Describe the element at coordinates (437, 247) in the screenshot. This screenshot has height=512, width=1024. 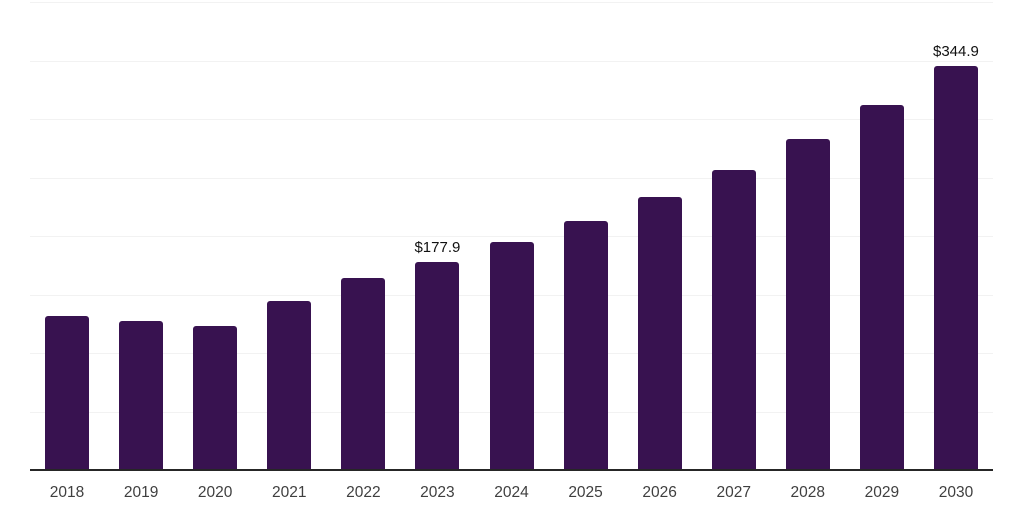
I see `value-label-2023: $177.9` at that location.